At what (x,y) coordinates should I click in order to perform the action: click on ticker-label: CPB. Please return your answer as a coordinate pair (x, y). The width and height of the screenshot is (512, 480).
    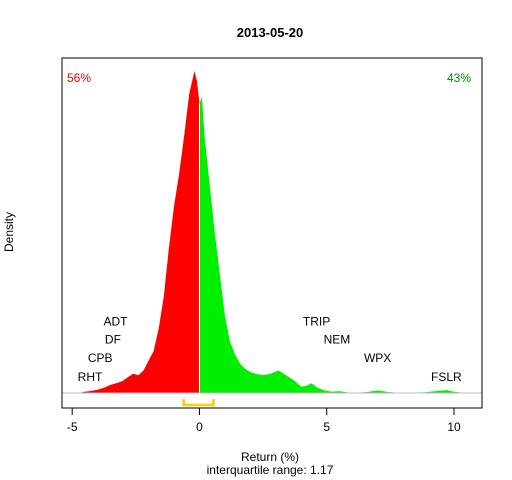
    Looking at the image, I should click on (100, 358).